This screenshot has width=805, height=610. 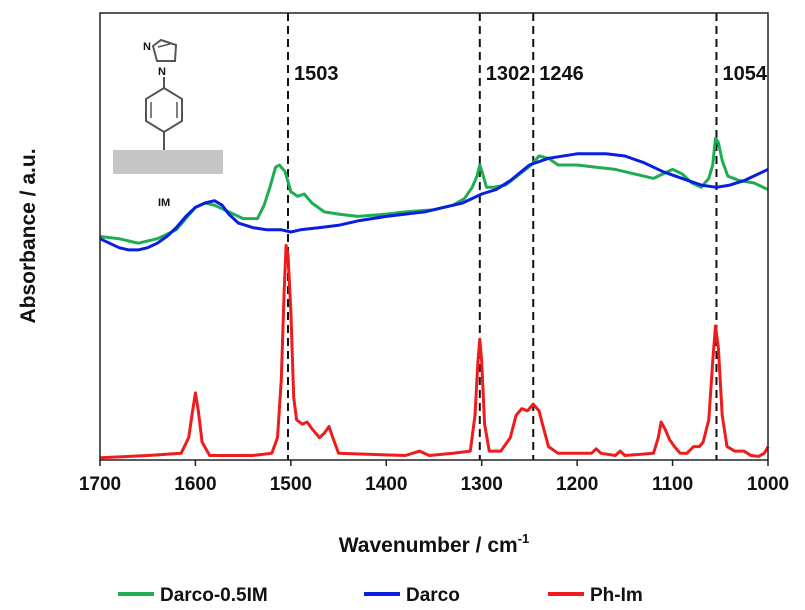 I want to click on carbon-surface-icon, so click(x=168, y=162).